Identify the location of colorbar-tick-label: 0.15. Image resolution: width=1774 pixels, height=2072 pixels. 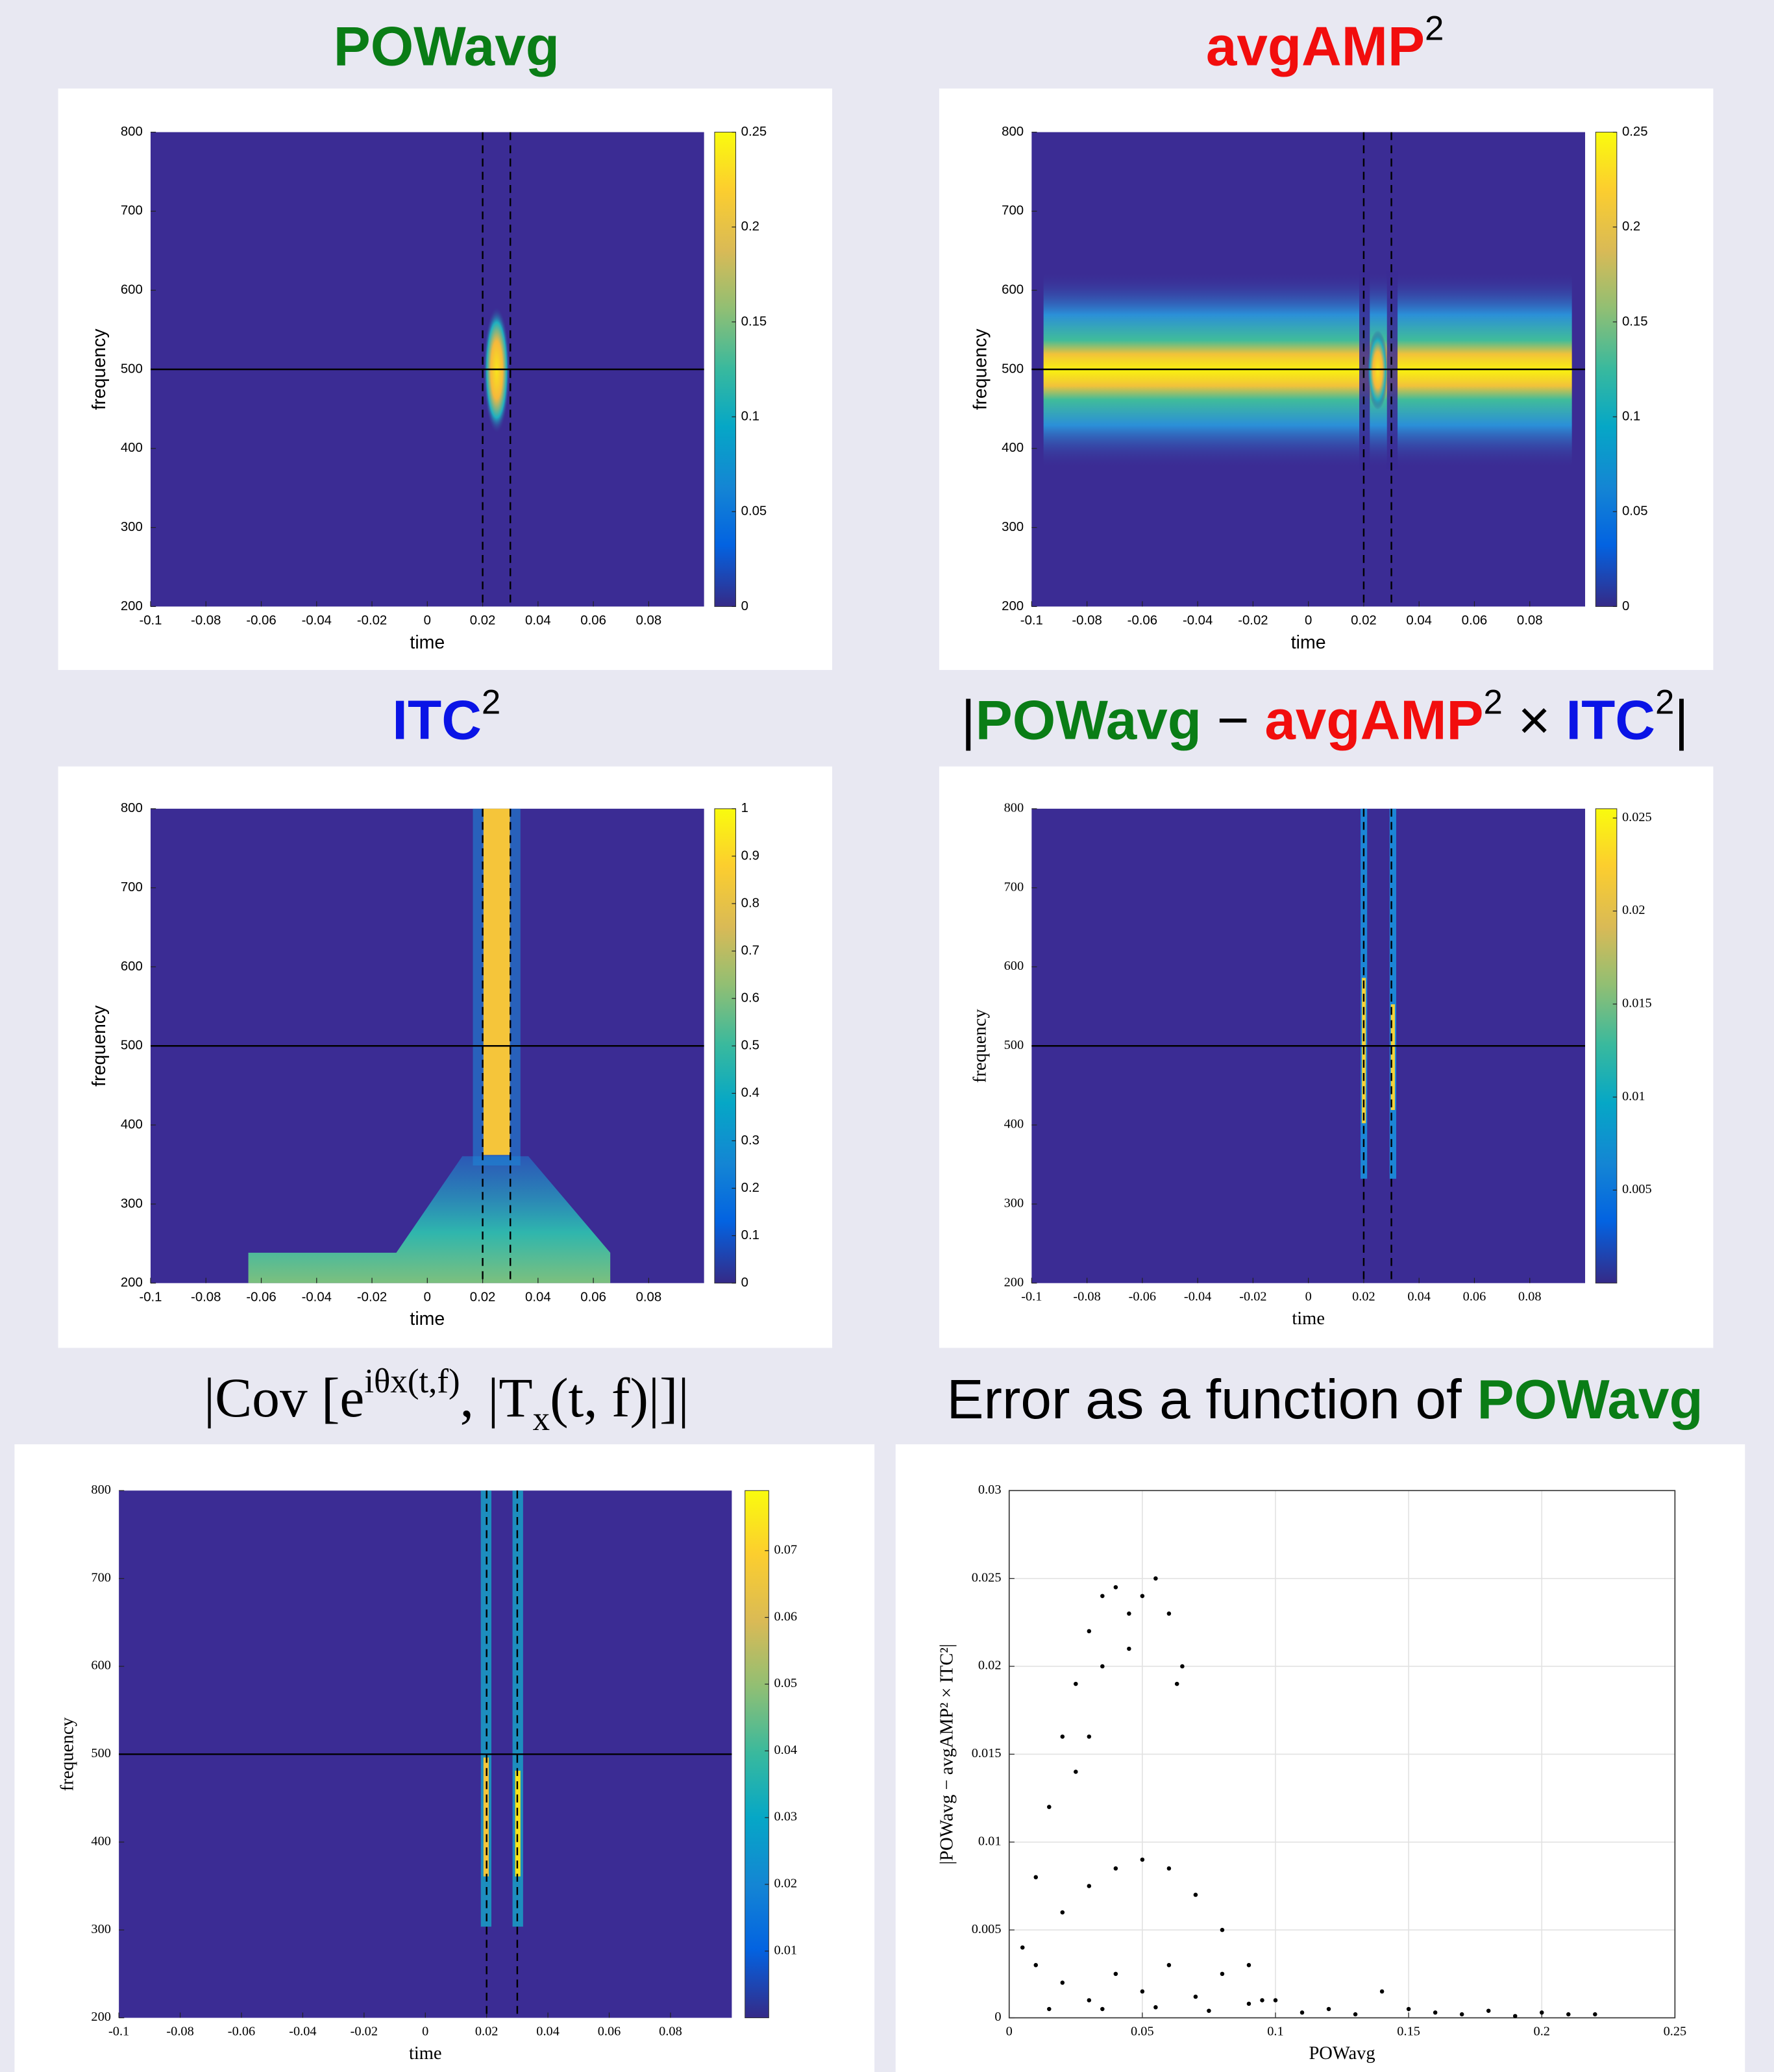
(754, 321).